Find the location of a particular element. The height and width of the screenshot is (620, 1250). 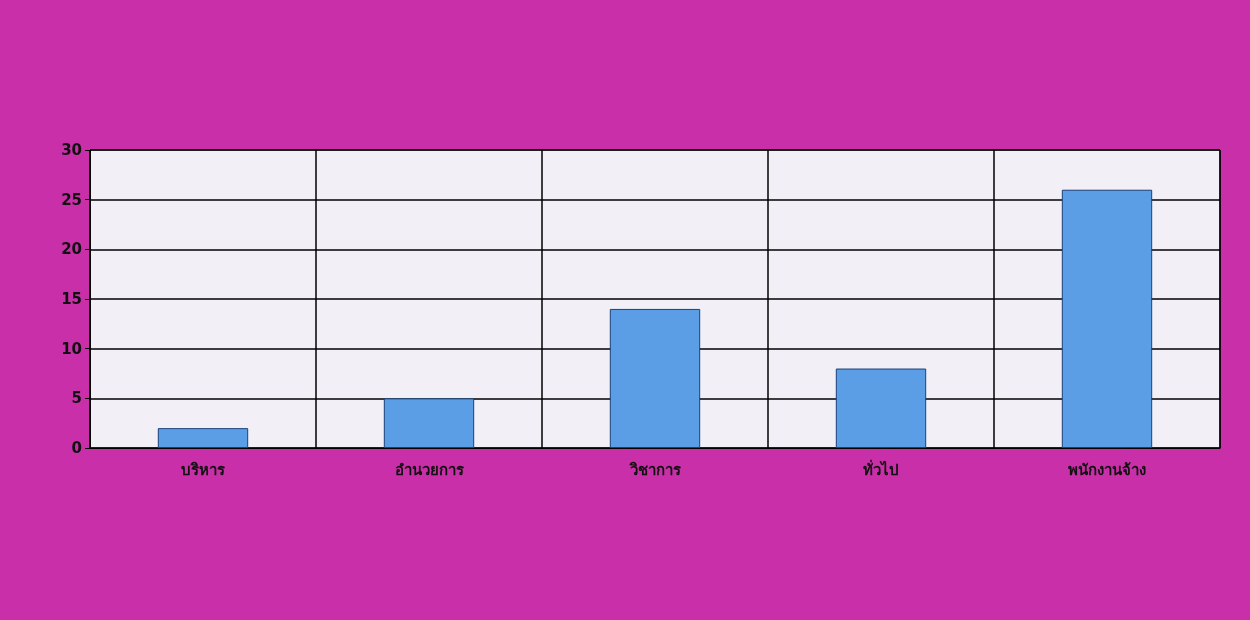

y-tick-label: 25 is located at coordinates (71, 199).